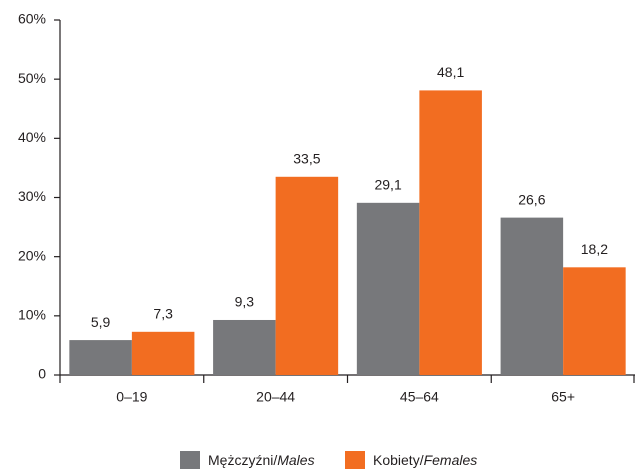 The image size is (635, 469). Describe the element at coordinates (32, 78) in the screenshot. I see `y-tick-label: 50%` at that location.